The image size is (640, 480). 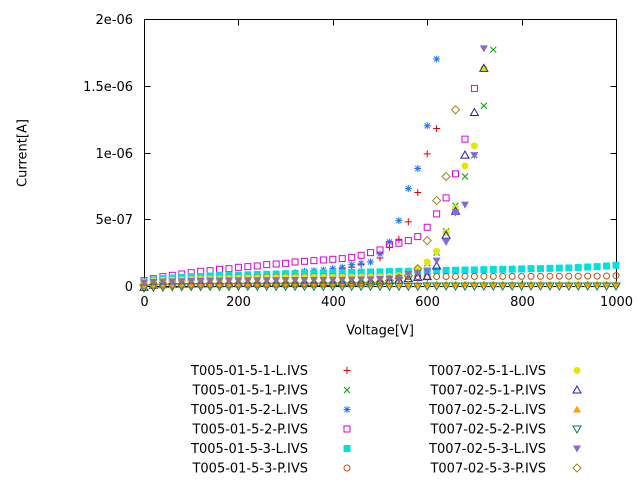 What do you see at coordinates (144, 302) in the screenshot?
I see `x-tick-label: 0` at bounding box center [144, 302].